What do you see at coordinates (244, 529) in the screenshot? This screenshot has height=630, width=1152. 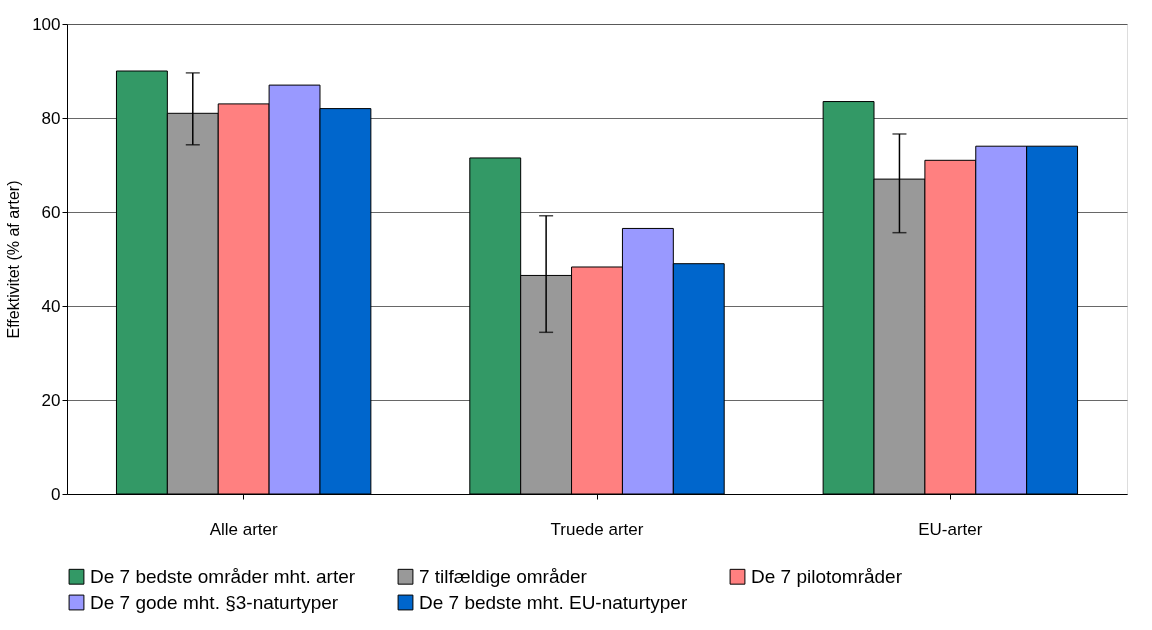 I see `x-tick-label: Alle arter` at bounding box center [244, 529].